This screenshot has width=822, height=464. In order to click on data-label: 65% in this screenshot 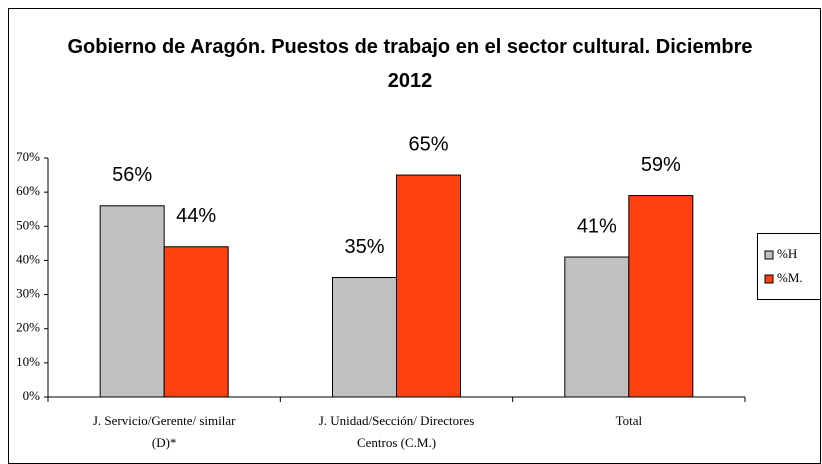, I will do `click(428, 144)`.